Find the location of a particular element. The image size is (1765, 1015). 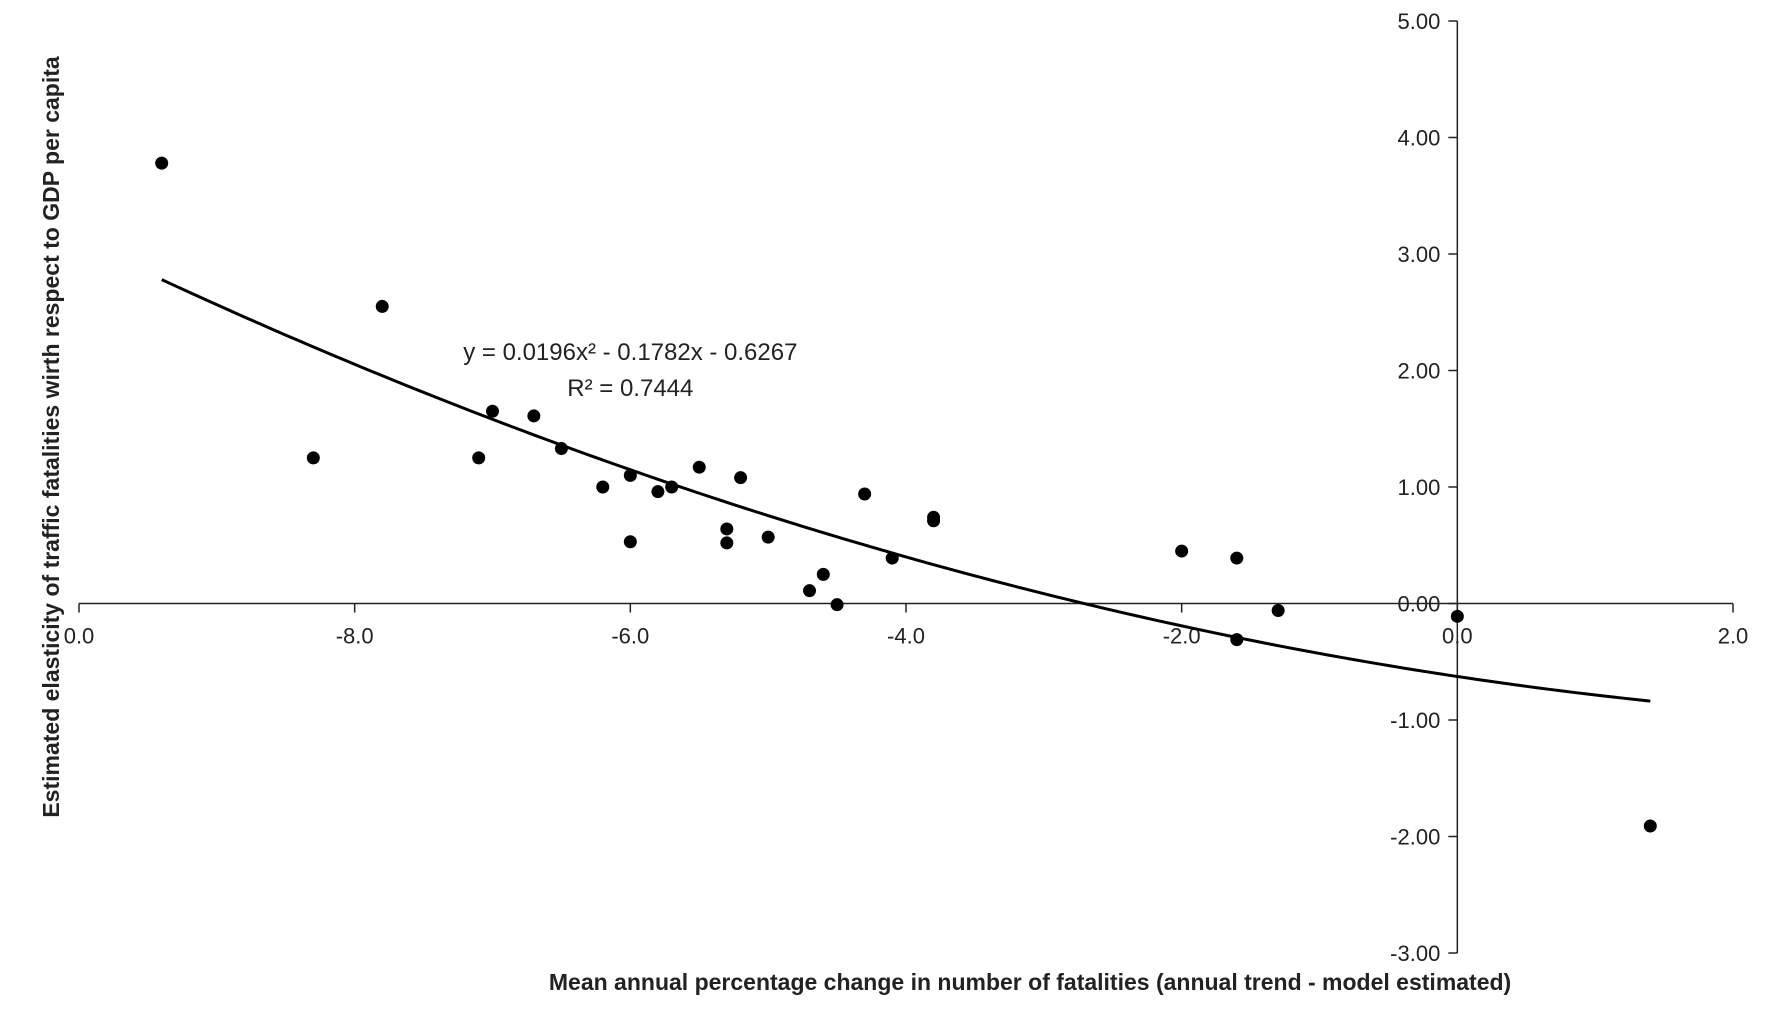

y-tick-label: 1.00 is located at coordinates (1419, 487).